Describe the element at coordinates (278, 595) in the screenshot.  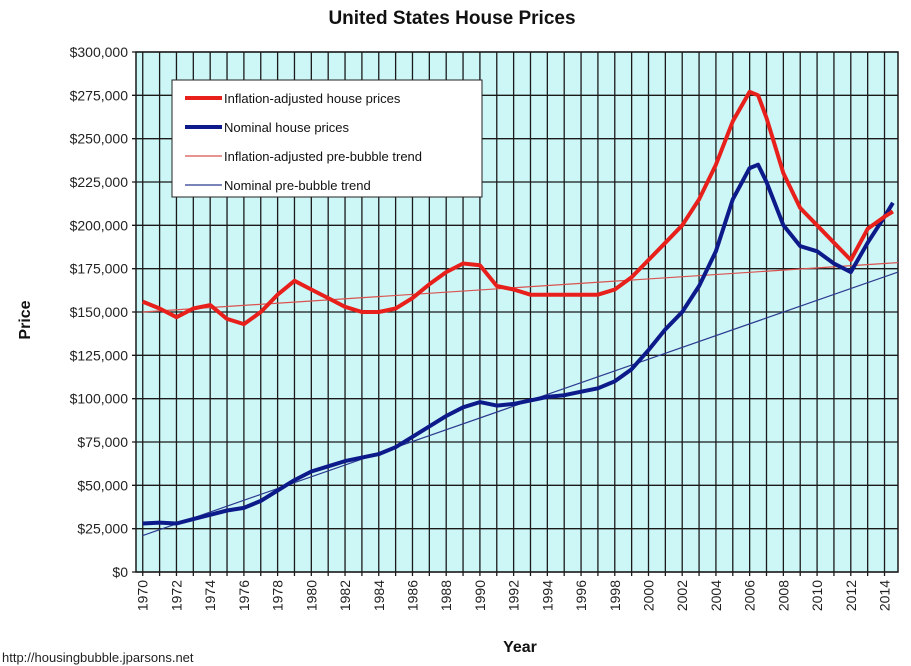
I see `x-tick-label: 1978` at that location.